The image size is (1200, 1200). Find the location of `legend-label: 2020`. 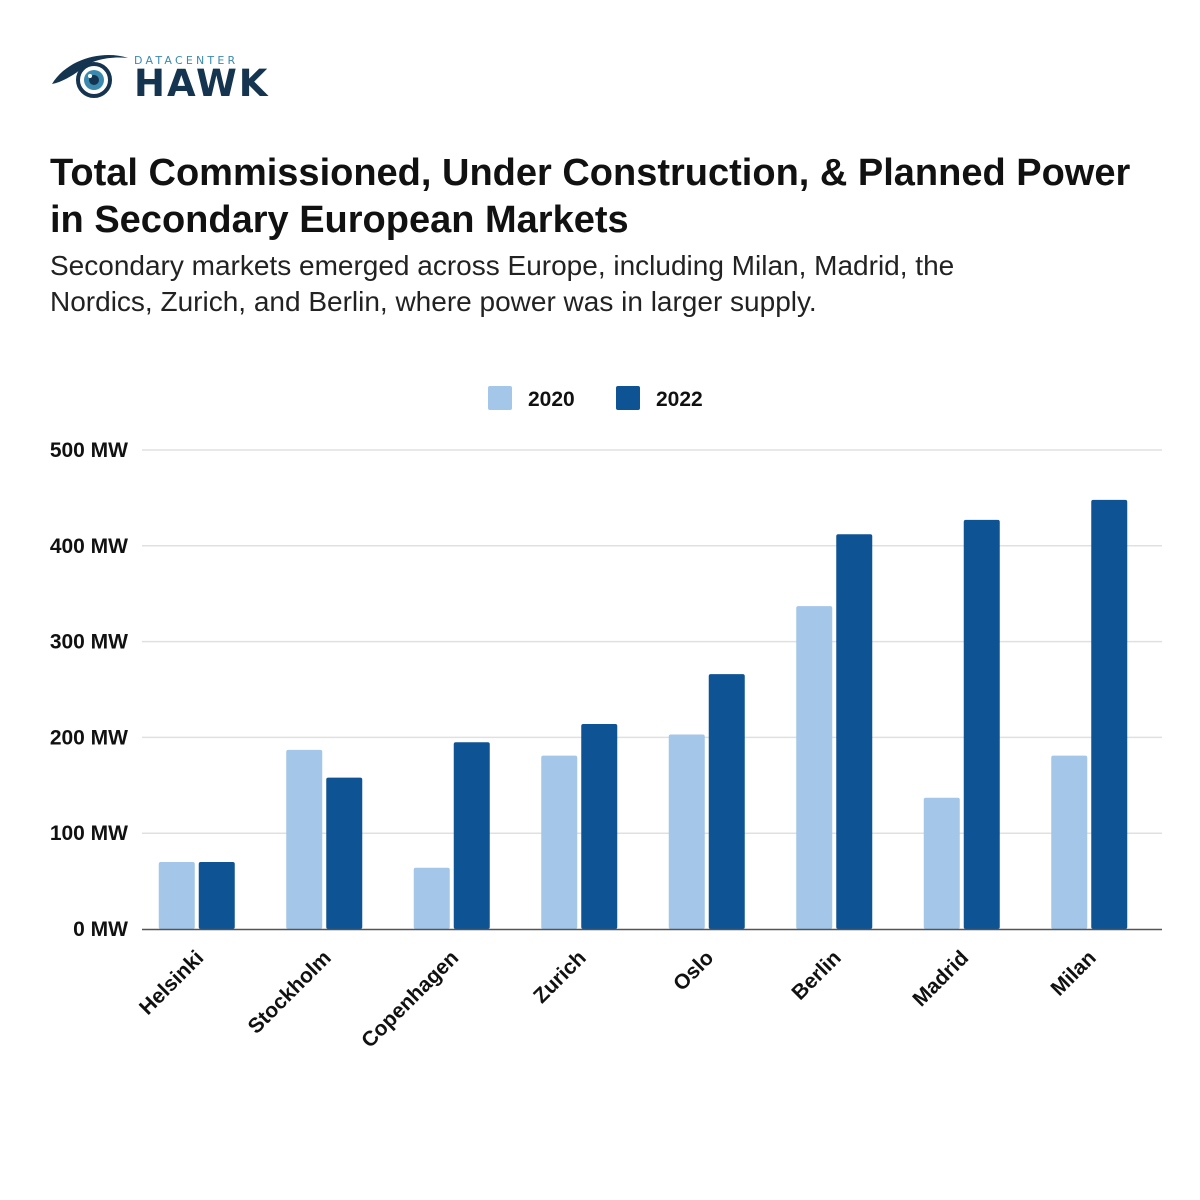

legend-label: 2020 is located at coordinates (551, 399).